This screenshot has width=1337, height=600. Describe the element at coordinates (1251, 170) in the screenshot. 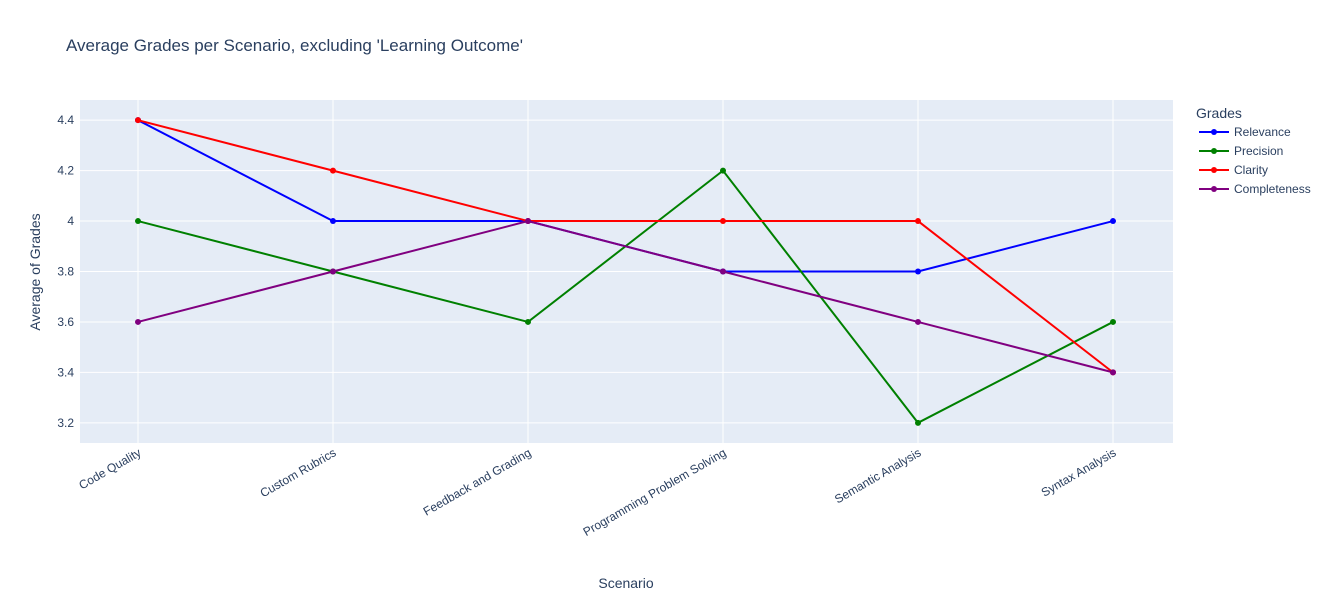

I see `legend-label: Clarity` at that location.